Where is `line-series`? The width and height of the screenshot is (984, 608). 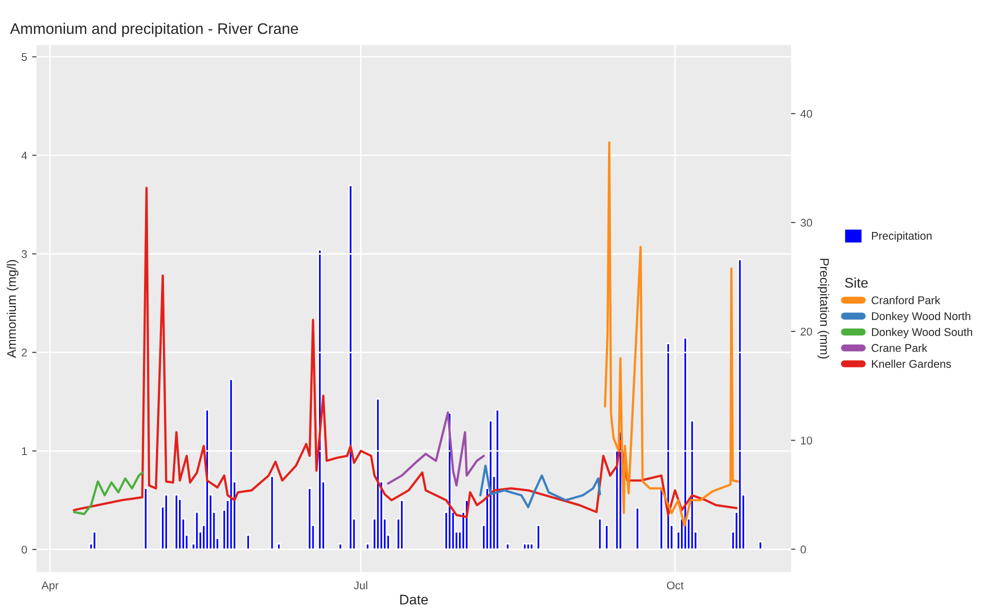
line-series is located at coordinates (108, 494).